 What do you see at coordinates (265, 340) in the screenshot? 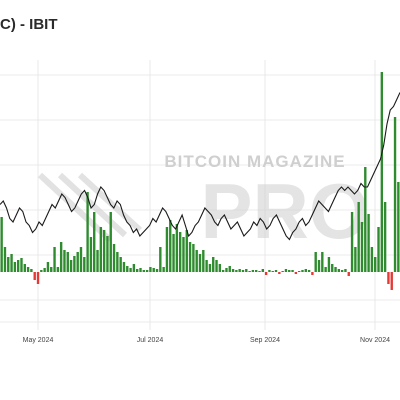
I see `x-tick-label: Sep 2024` at bounding box center [265, 340].